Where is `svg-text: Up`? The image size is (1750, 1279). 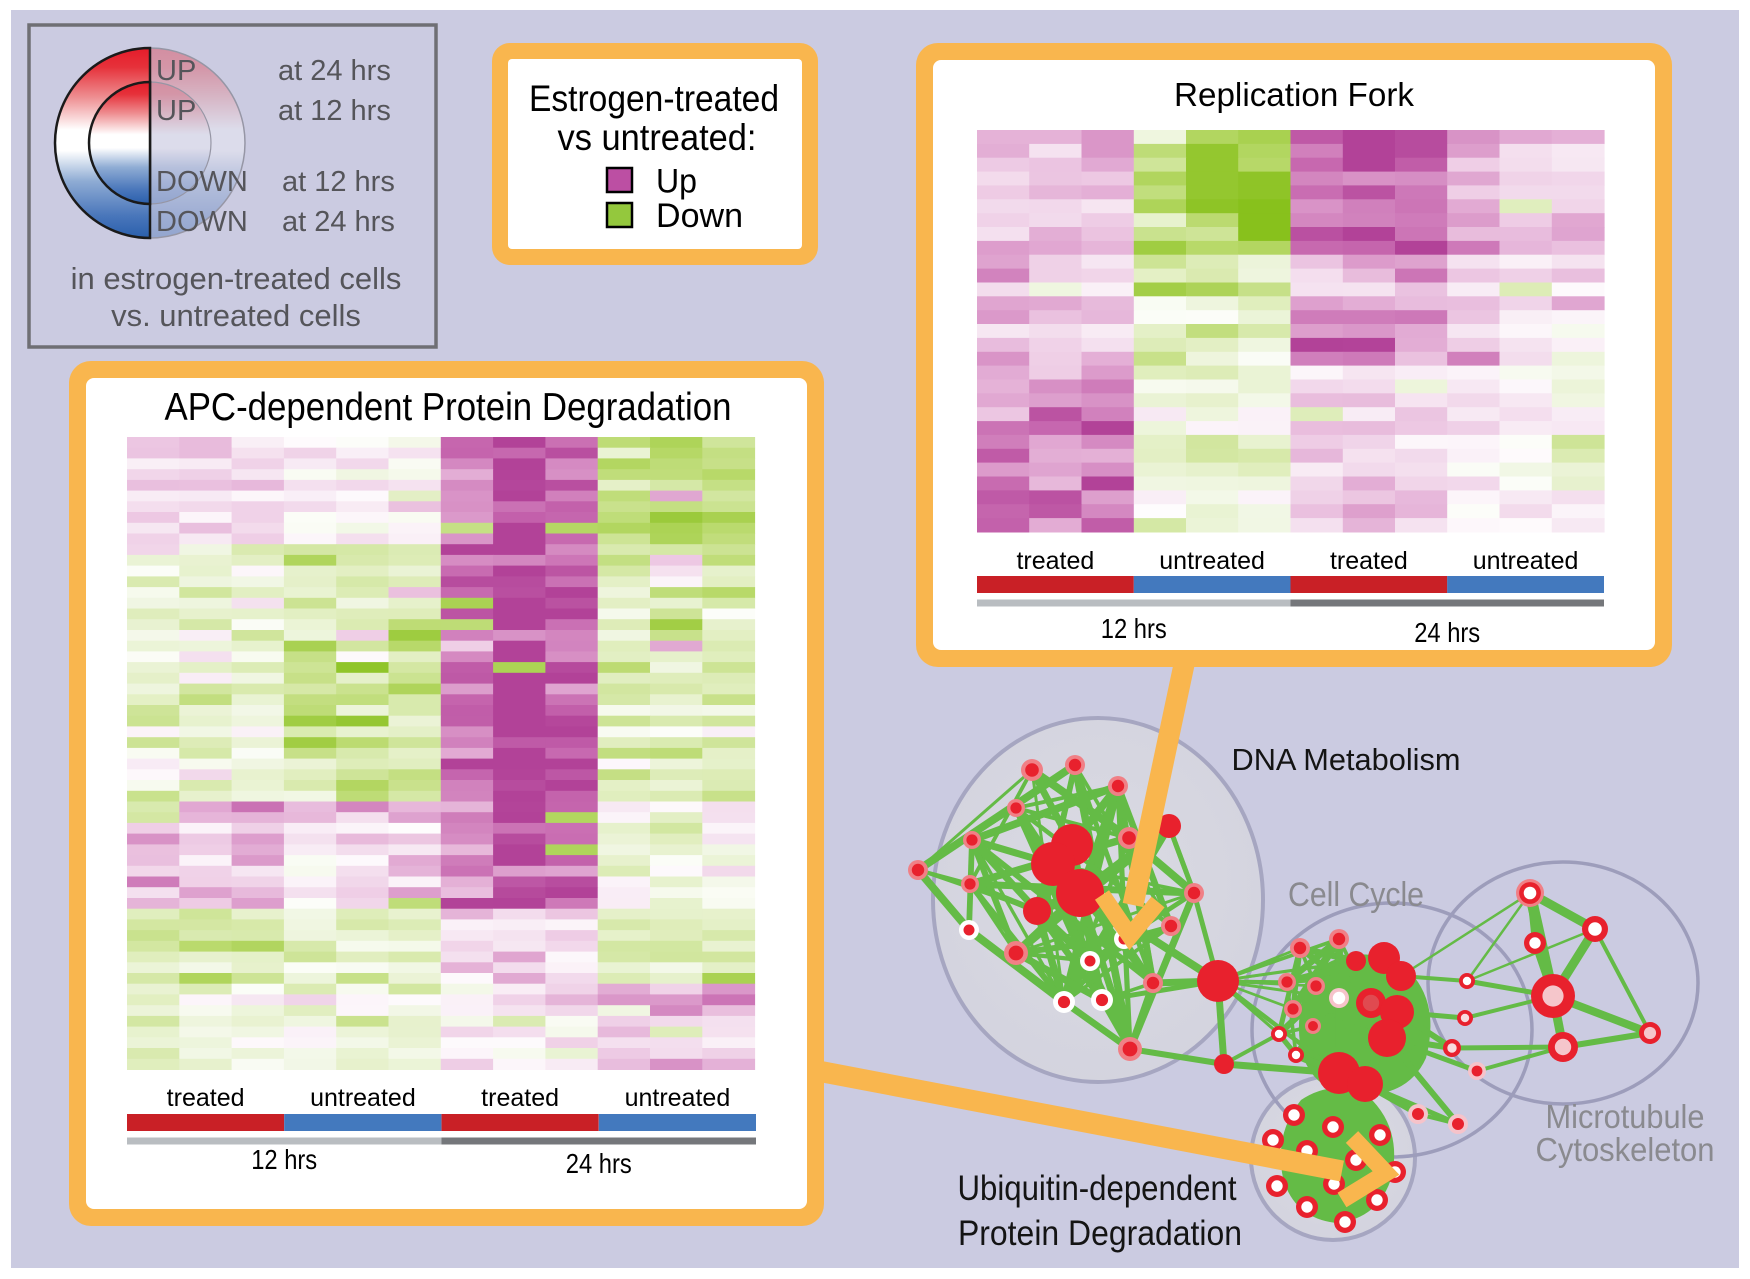 svg-text: Up is located at coordinates (676, 182).